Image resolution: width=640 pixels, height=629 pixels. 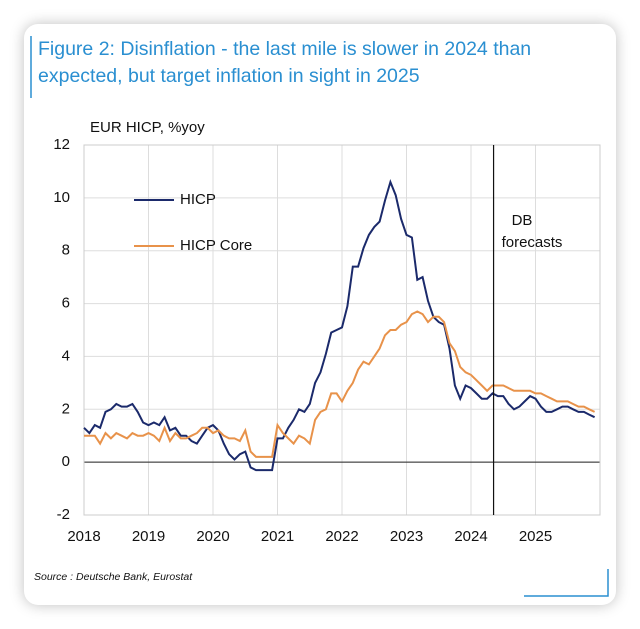 What do you see at coordinates (198, 199) in the screenshot?
I see `legend-label: HICP` at bounding box center [198, 199].